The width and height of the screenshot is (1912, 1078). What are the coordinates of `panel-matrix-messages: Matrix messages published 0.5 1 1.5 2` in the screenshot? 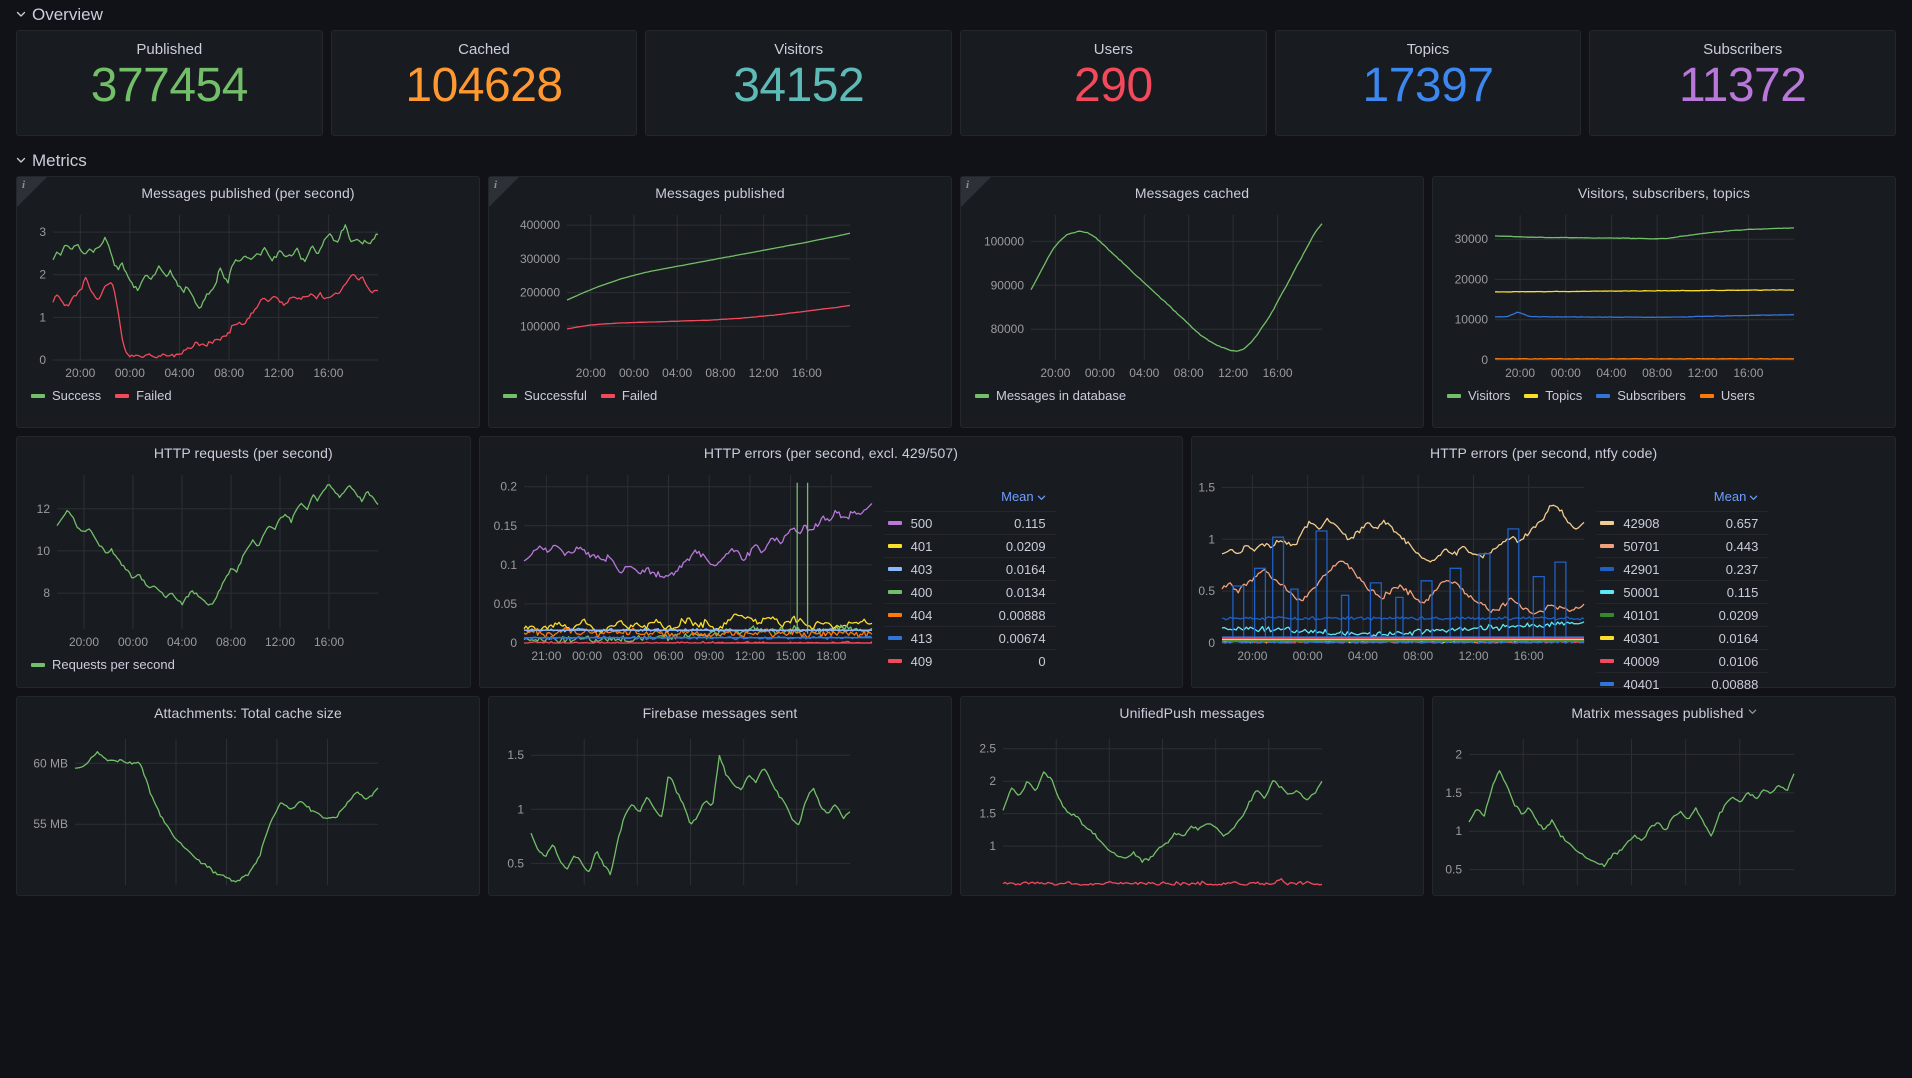 It's located at (1664, 796).